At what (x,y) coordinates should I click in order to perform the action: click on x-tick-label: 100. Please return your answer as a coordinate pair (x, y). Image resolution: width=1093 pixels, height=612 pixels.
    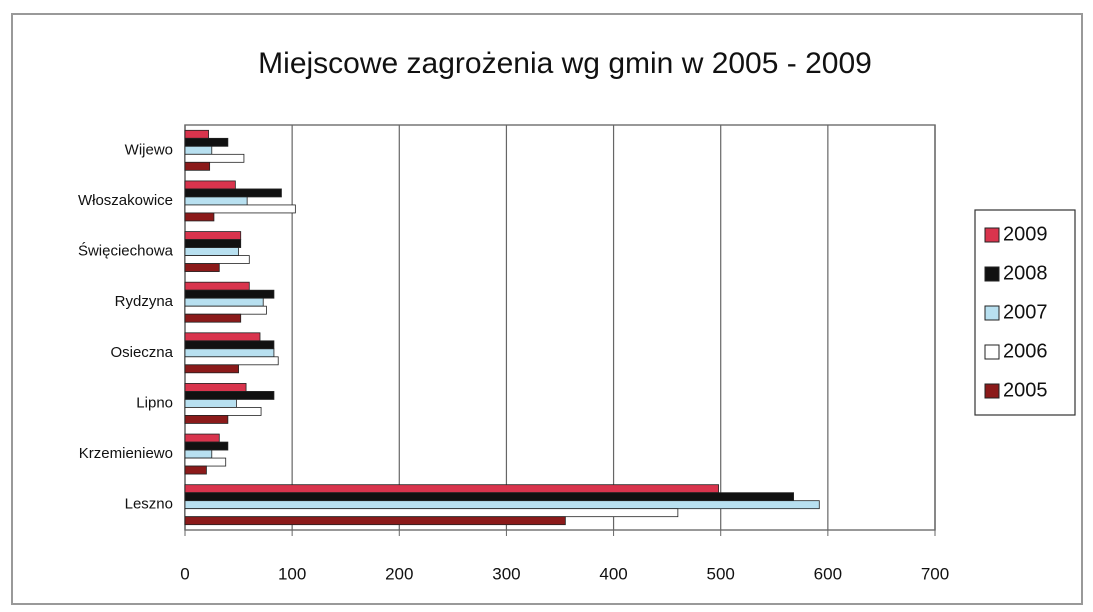
    Looking at the image, I should click on (292, 573).